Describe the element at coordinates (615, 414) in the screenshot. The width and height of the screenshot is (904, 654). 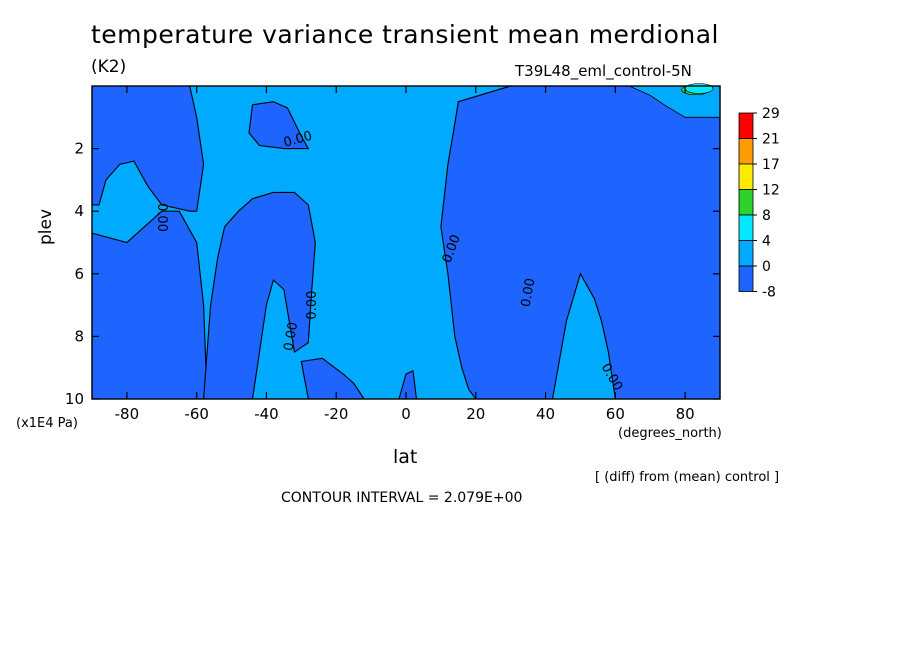
I see `x-tick-label: 60` at that location.